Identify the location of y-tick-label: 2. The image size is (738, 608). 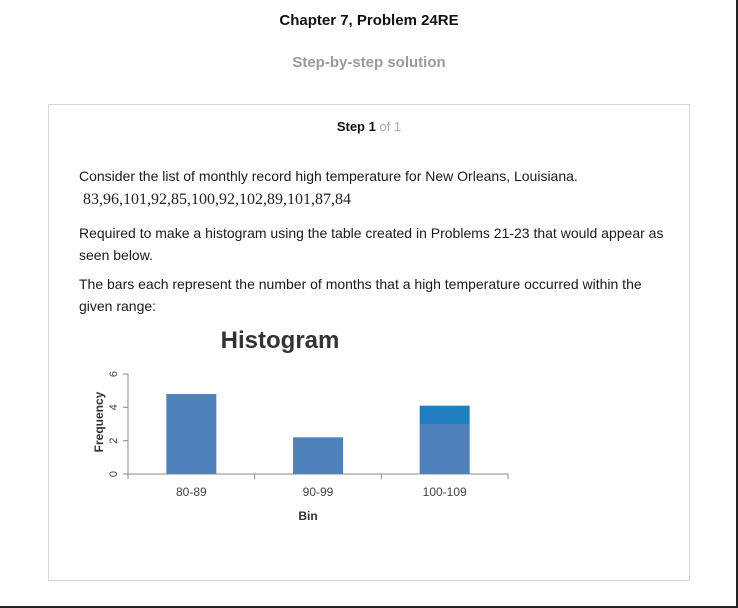
(114, 441).